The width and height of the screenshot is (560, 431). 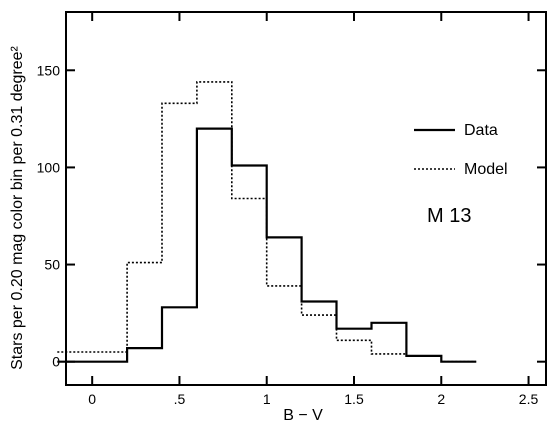 What do you see at coordinates (486, 169) in the screenshot?
I see `legend-label-model: Model` at bounding box center [486, 169].